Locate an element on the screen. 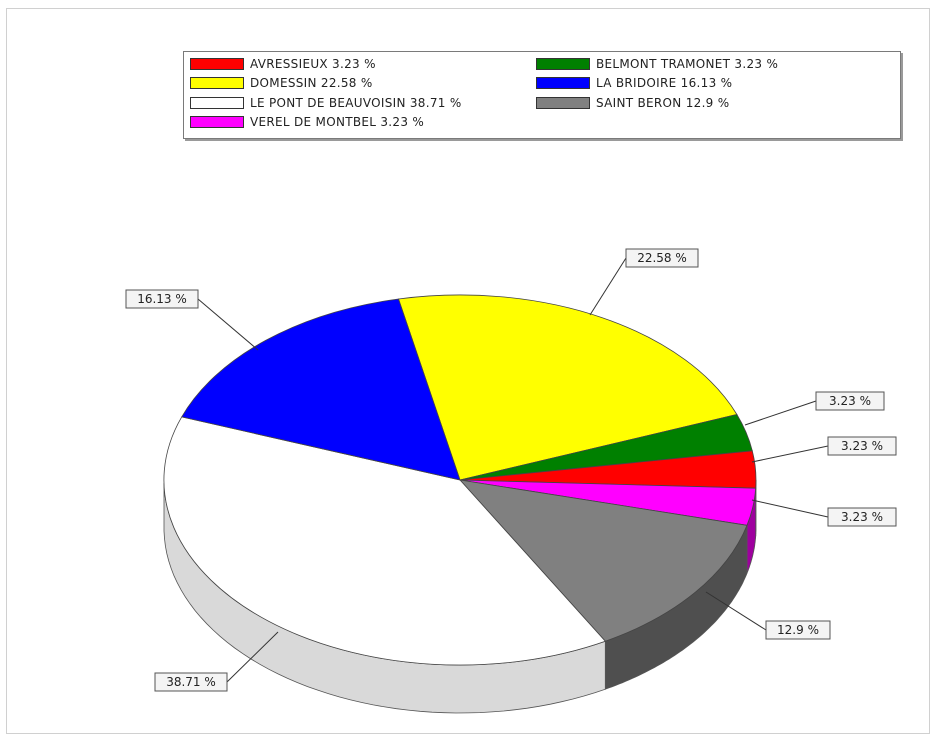  legend-label: LA BRIDOIRE 16.13 % is located at coordinates (664, 83).